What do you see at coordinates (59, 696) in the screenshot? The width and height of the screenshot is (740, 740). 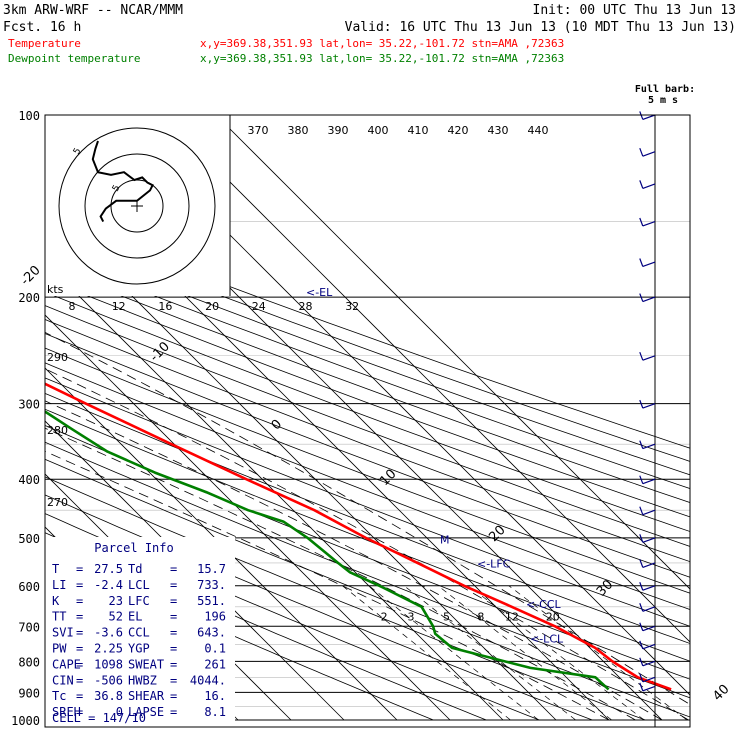 I see `parcel-row-8-cell-0: Tc` at bounding box center [59, 696].